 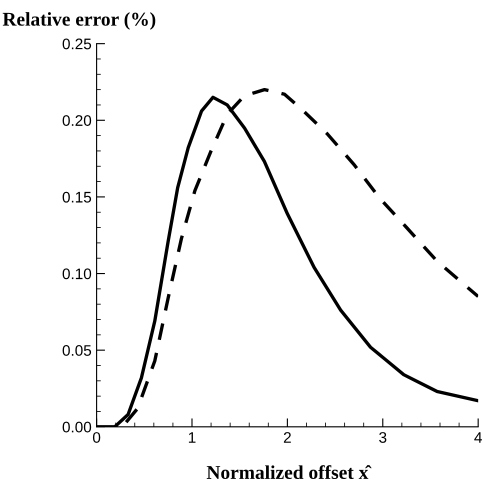 What do you see at coordinates (478, 437) in the screenshot?
I see `x-tick-label: 4` at bounding box center [478, 437].